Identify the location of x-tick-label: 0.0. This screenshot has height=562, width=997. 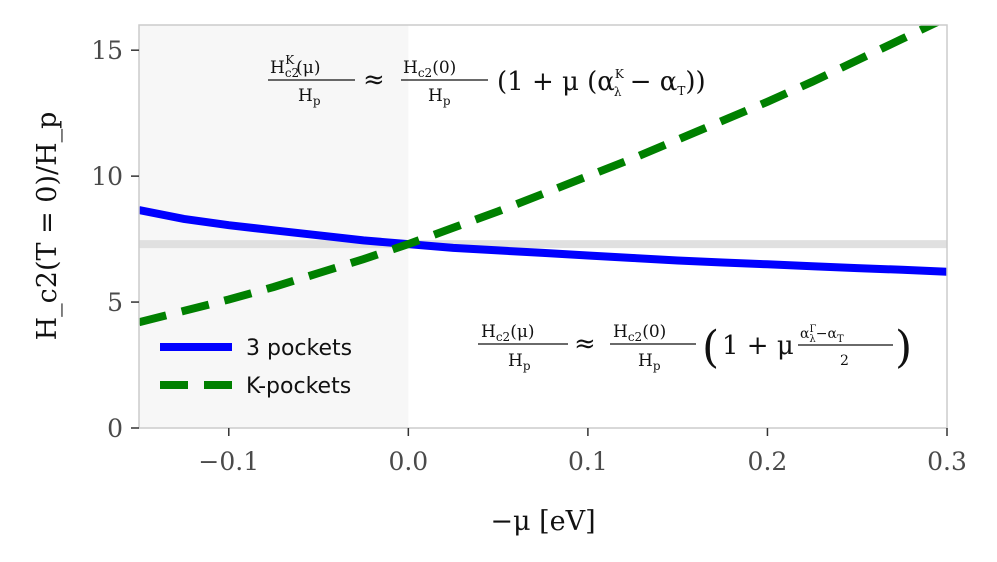
(408, 461).